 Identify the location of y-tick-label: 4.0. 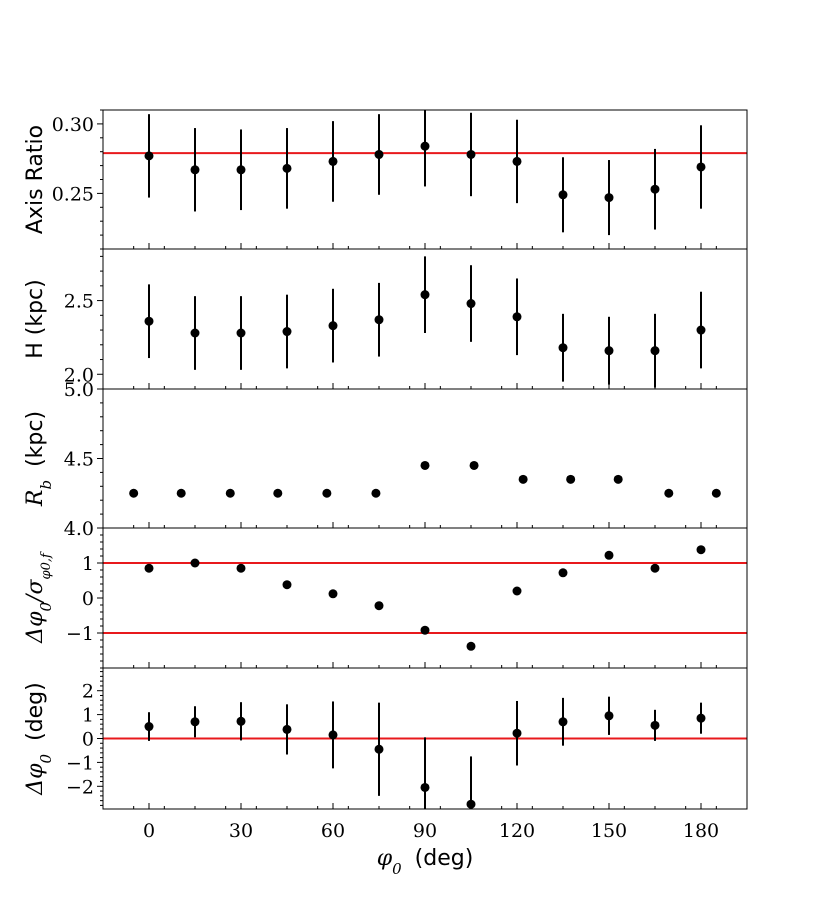
(79, 529).